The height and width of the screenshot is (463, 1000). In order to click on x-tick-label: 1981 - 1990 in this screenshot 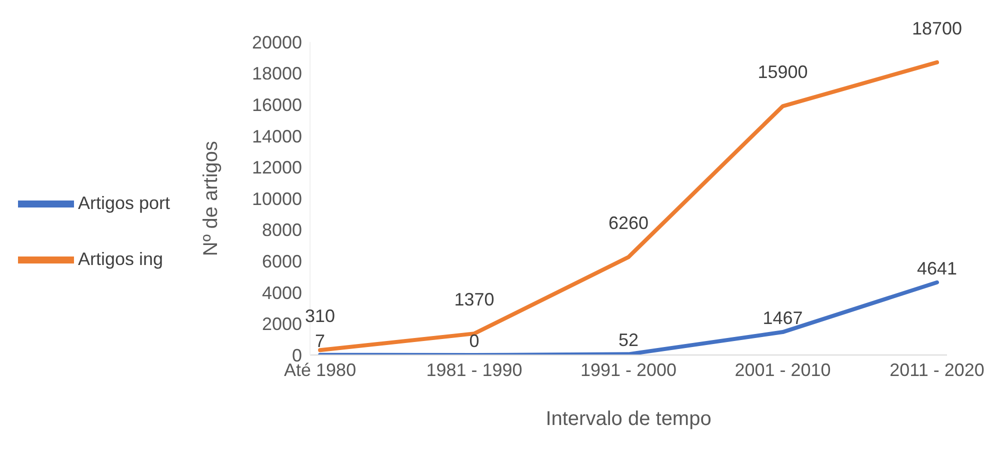, I will do `click(474, 370)`.